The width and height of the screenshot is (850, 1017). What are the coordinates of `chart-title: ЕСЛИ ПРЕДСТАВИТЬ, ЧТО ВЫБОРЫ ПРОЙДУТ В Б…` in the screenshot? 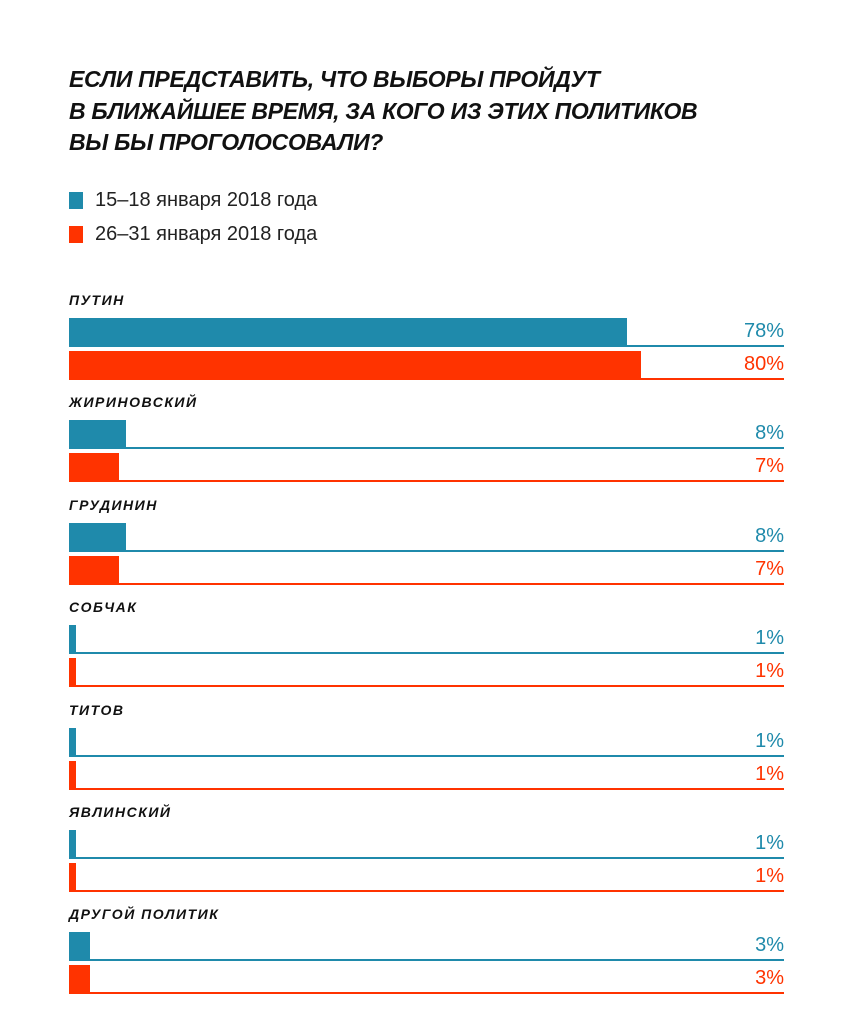 It's located at (449, 111).